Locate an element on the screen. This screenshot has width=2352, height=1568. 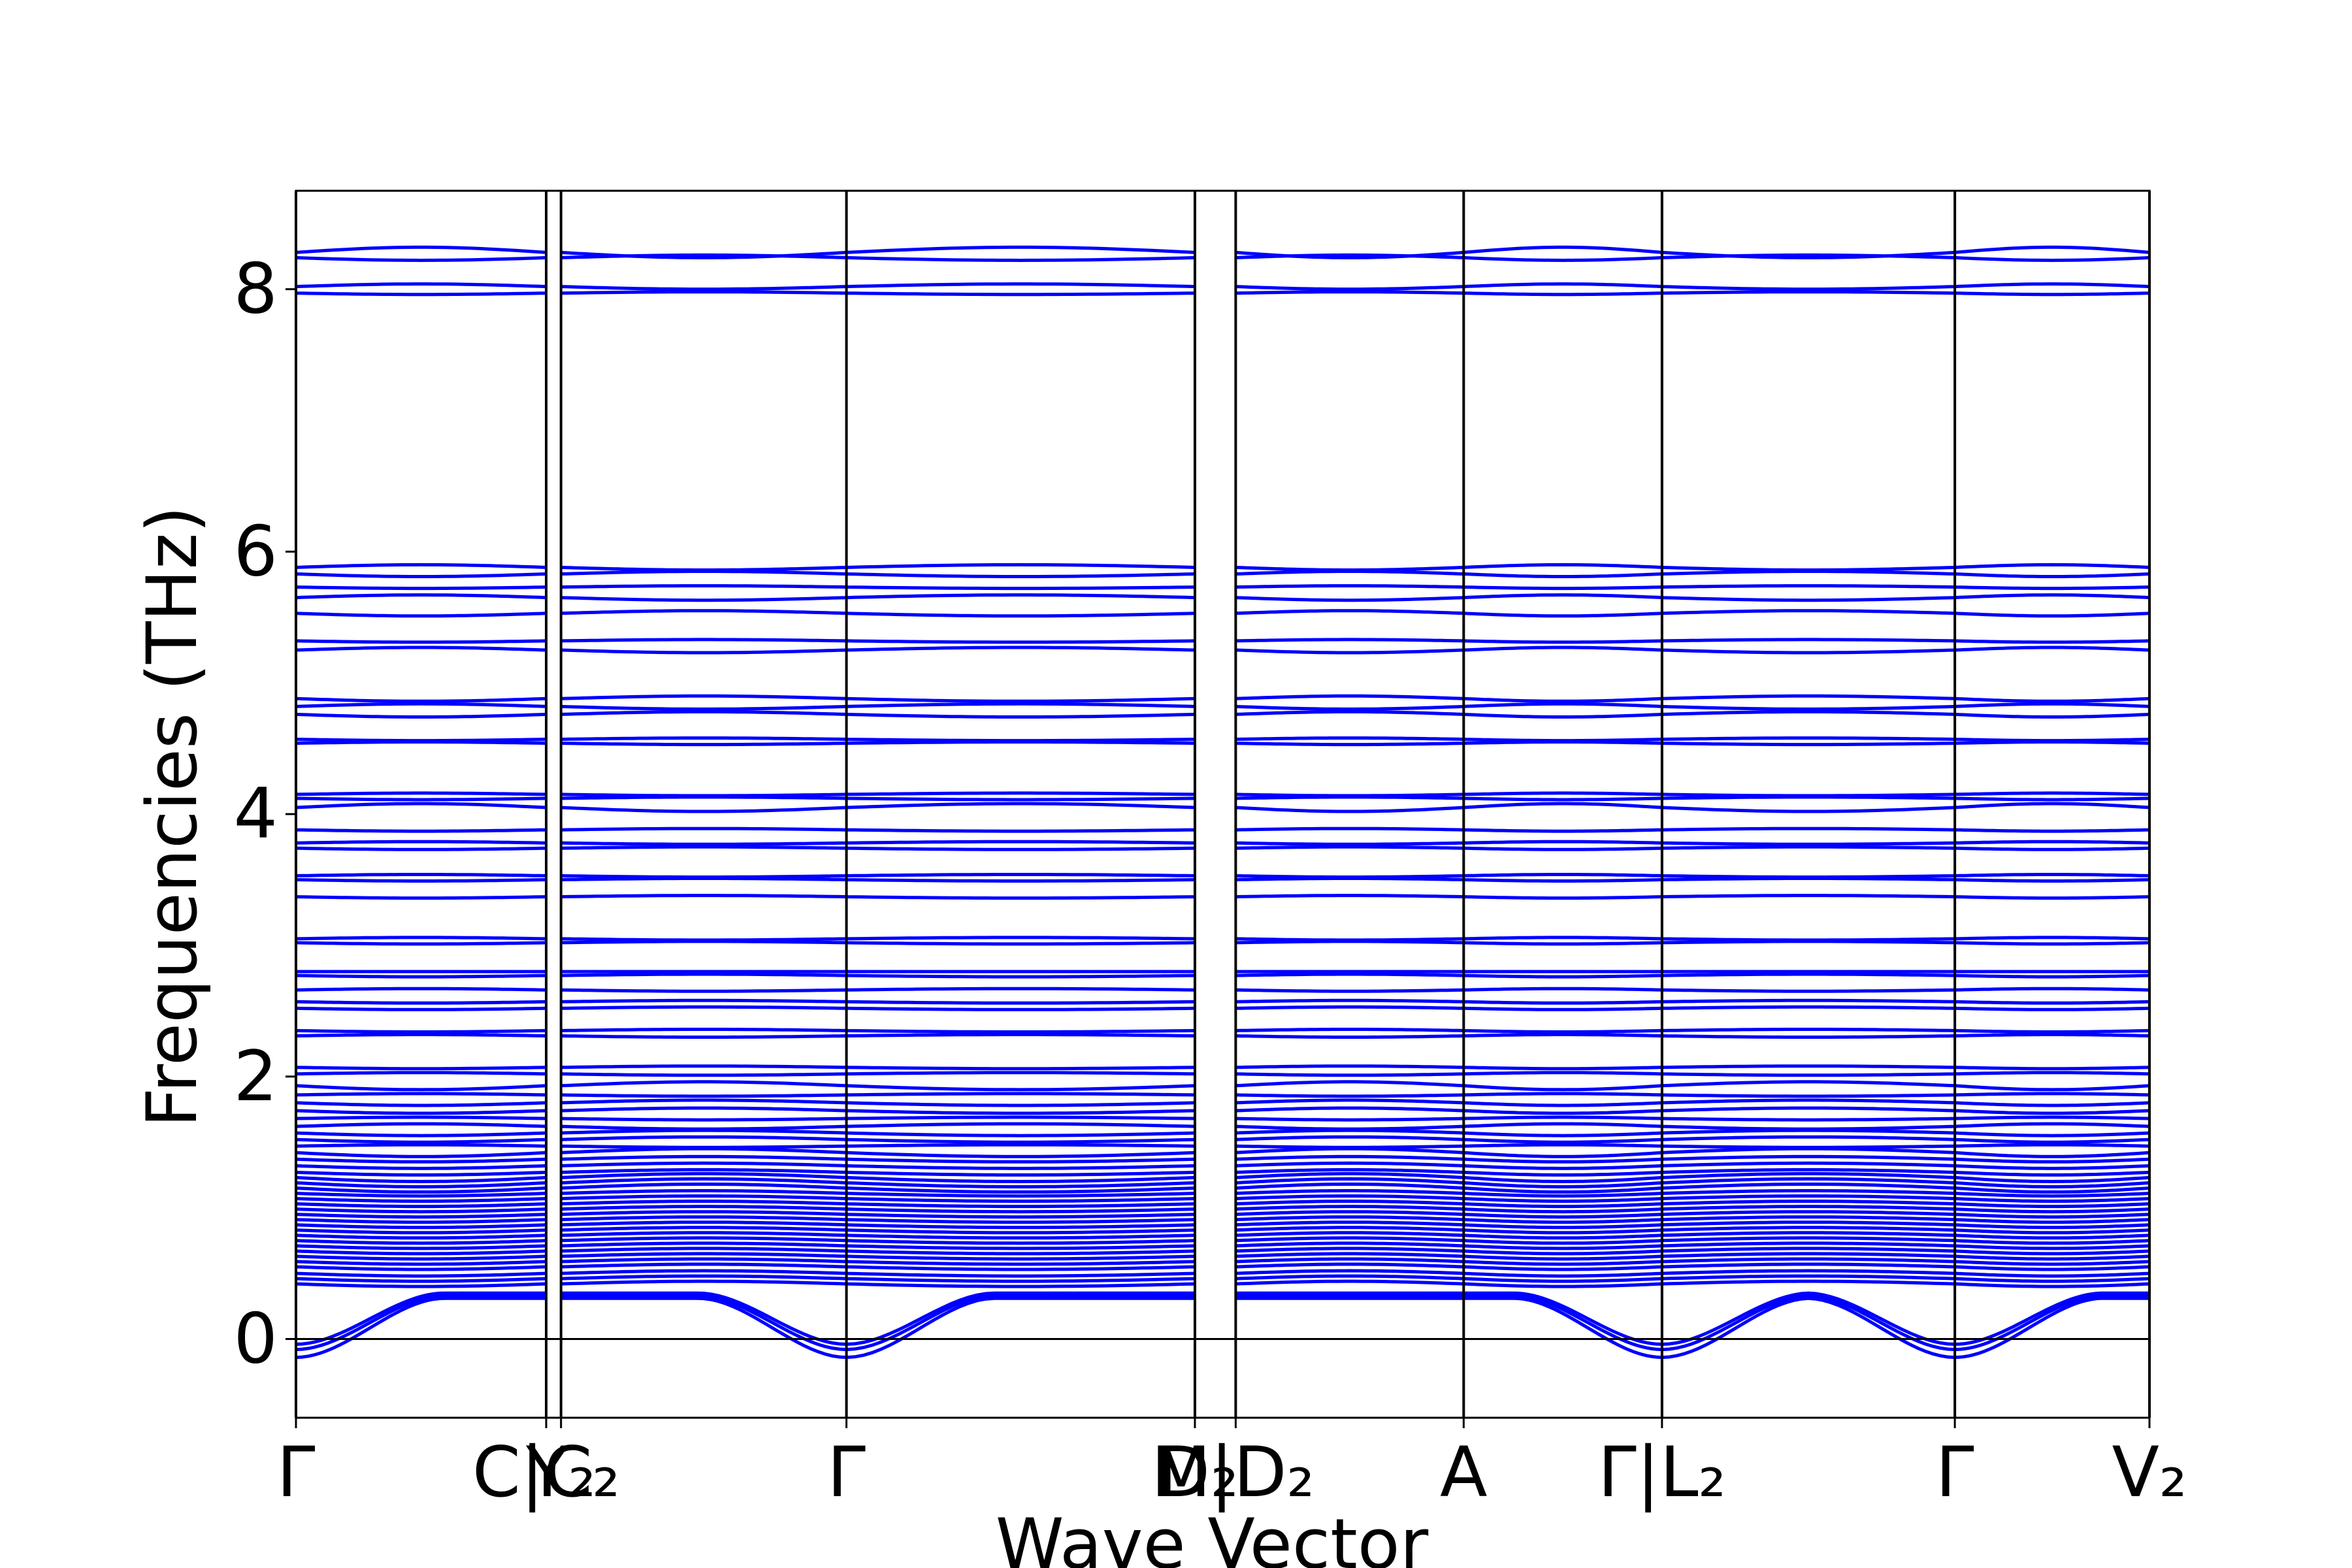
x-tick-label: D|D₂ is located at coordinates (1236, 1472).